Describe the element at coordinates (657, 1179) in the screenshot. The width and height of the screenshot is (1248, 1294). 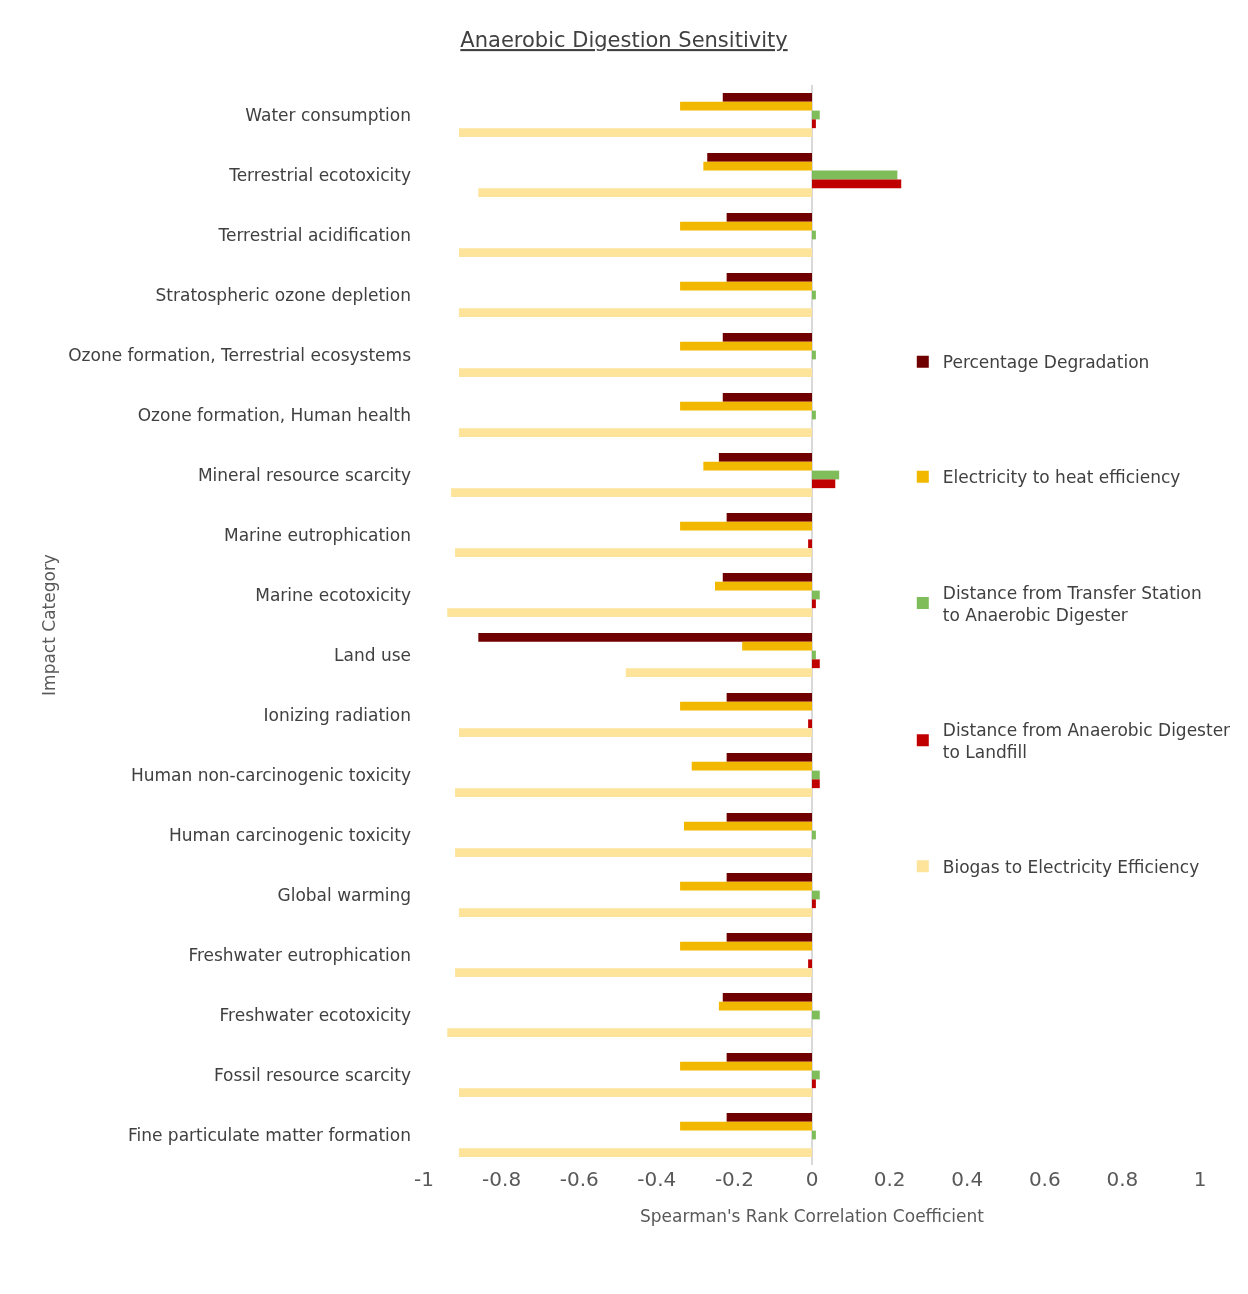
I see `x-tick-label: -0.4` at that location.